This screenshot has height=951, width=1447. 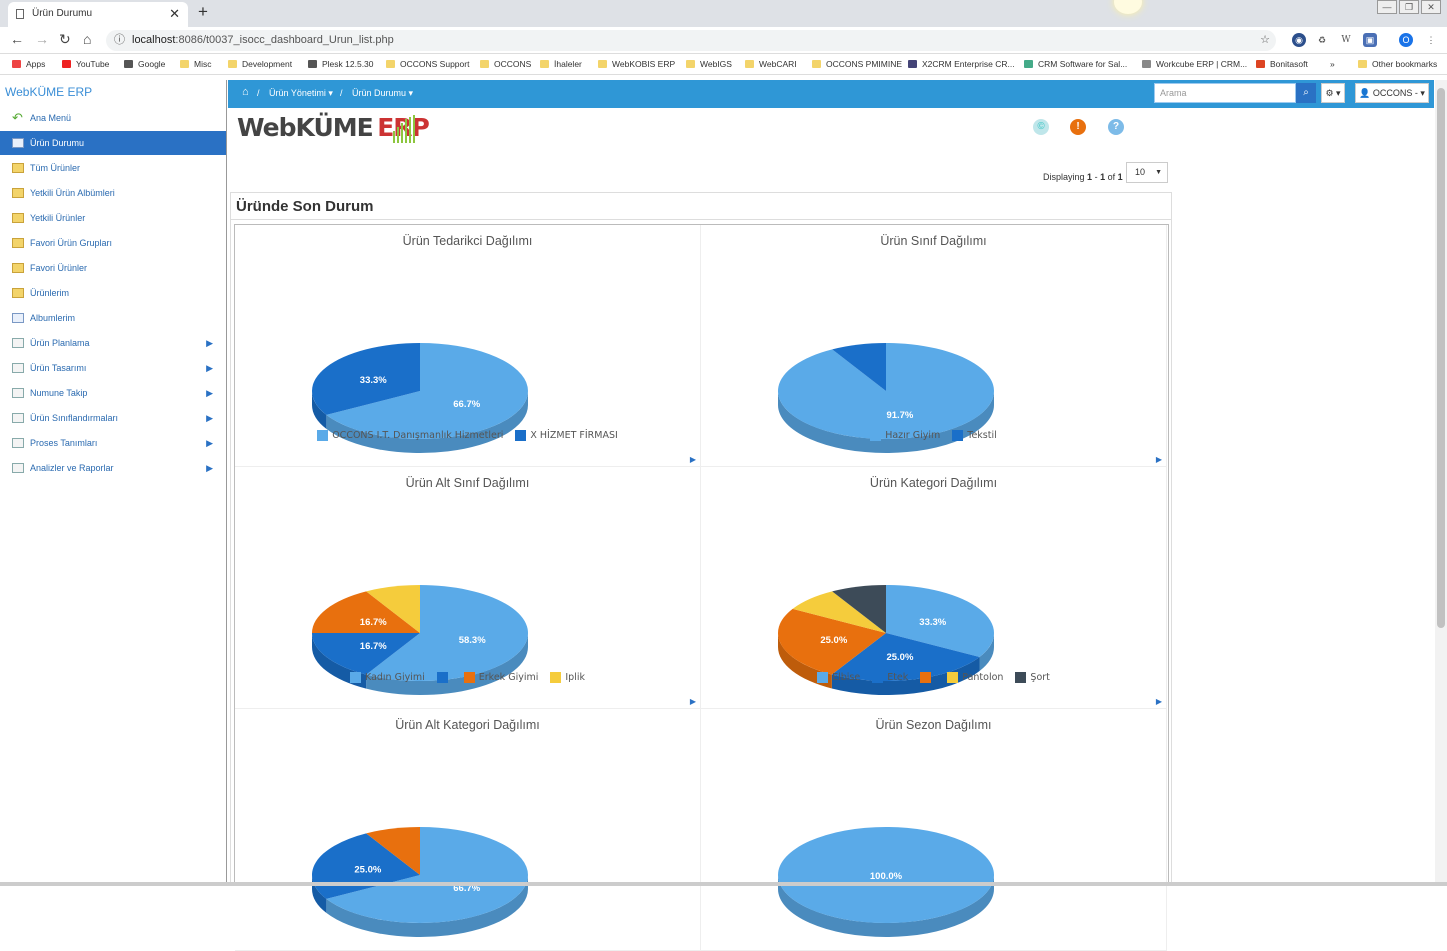 I want to click on bookmark-item: YouTube, so click(x=85, y=64).